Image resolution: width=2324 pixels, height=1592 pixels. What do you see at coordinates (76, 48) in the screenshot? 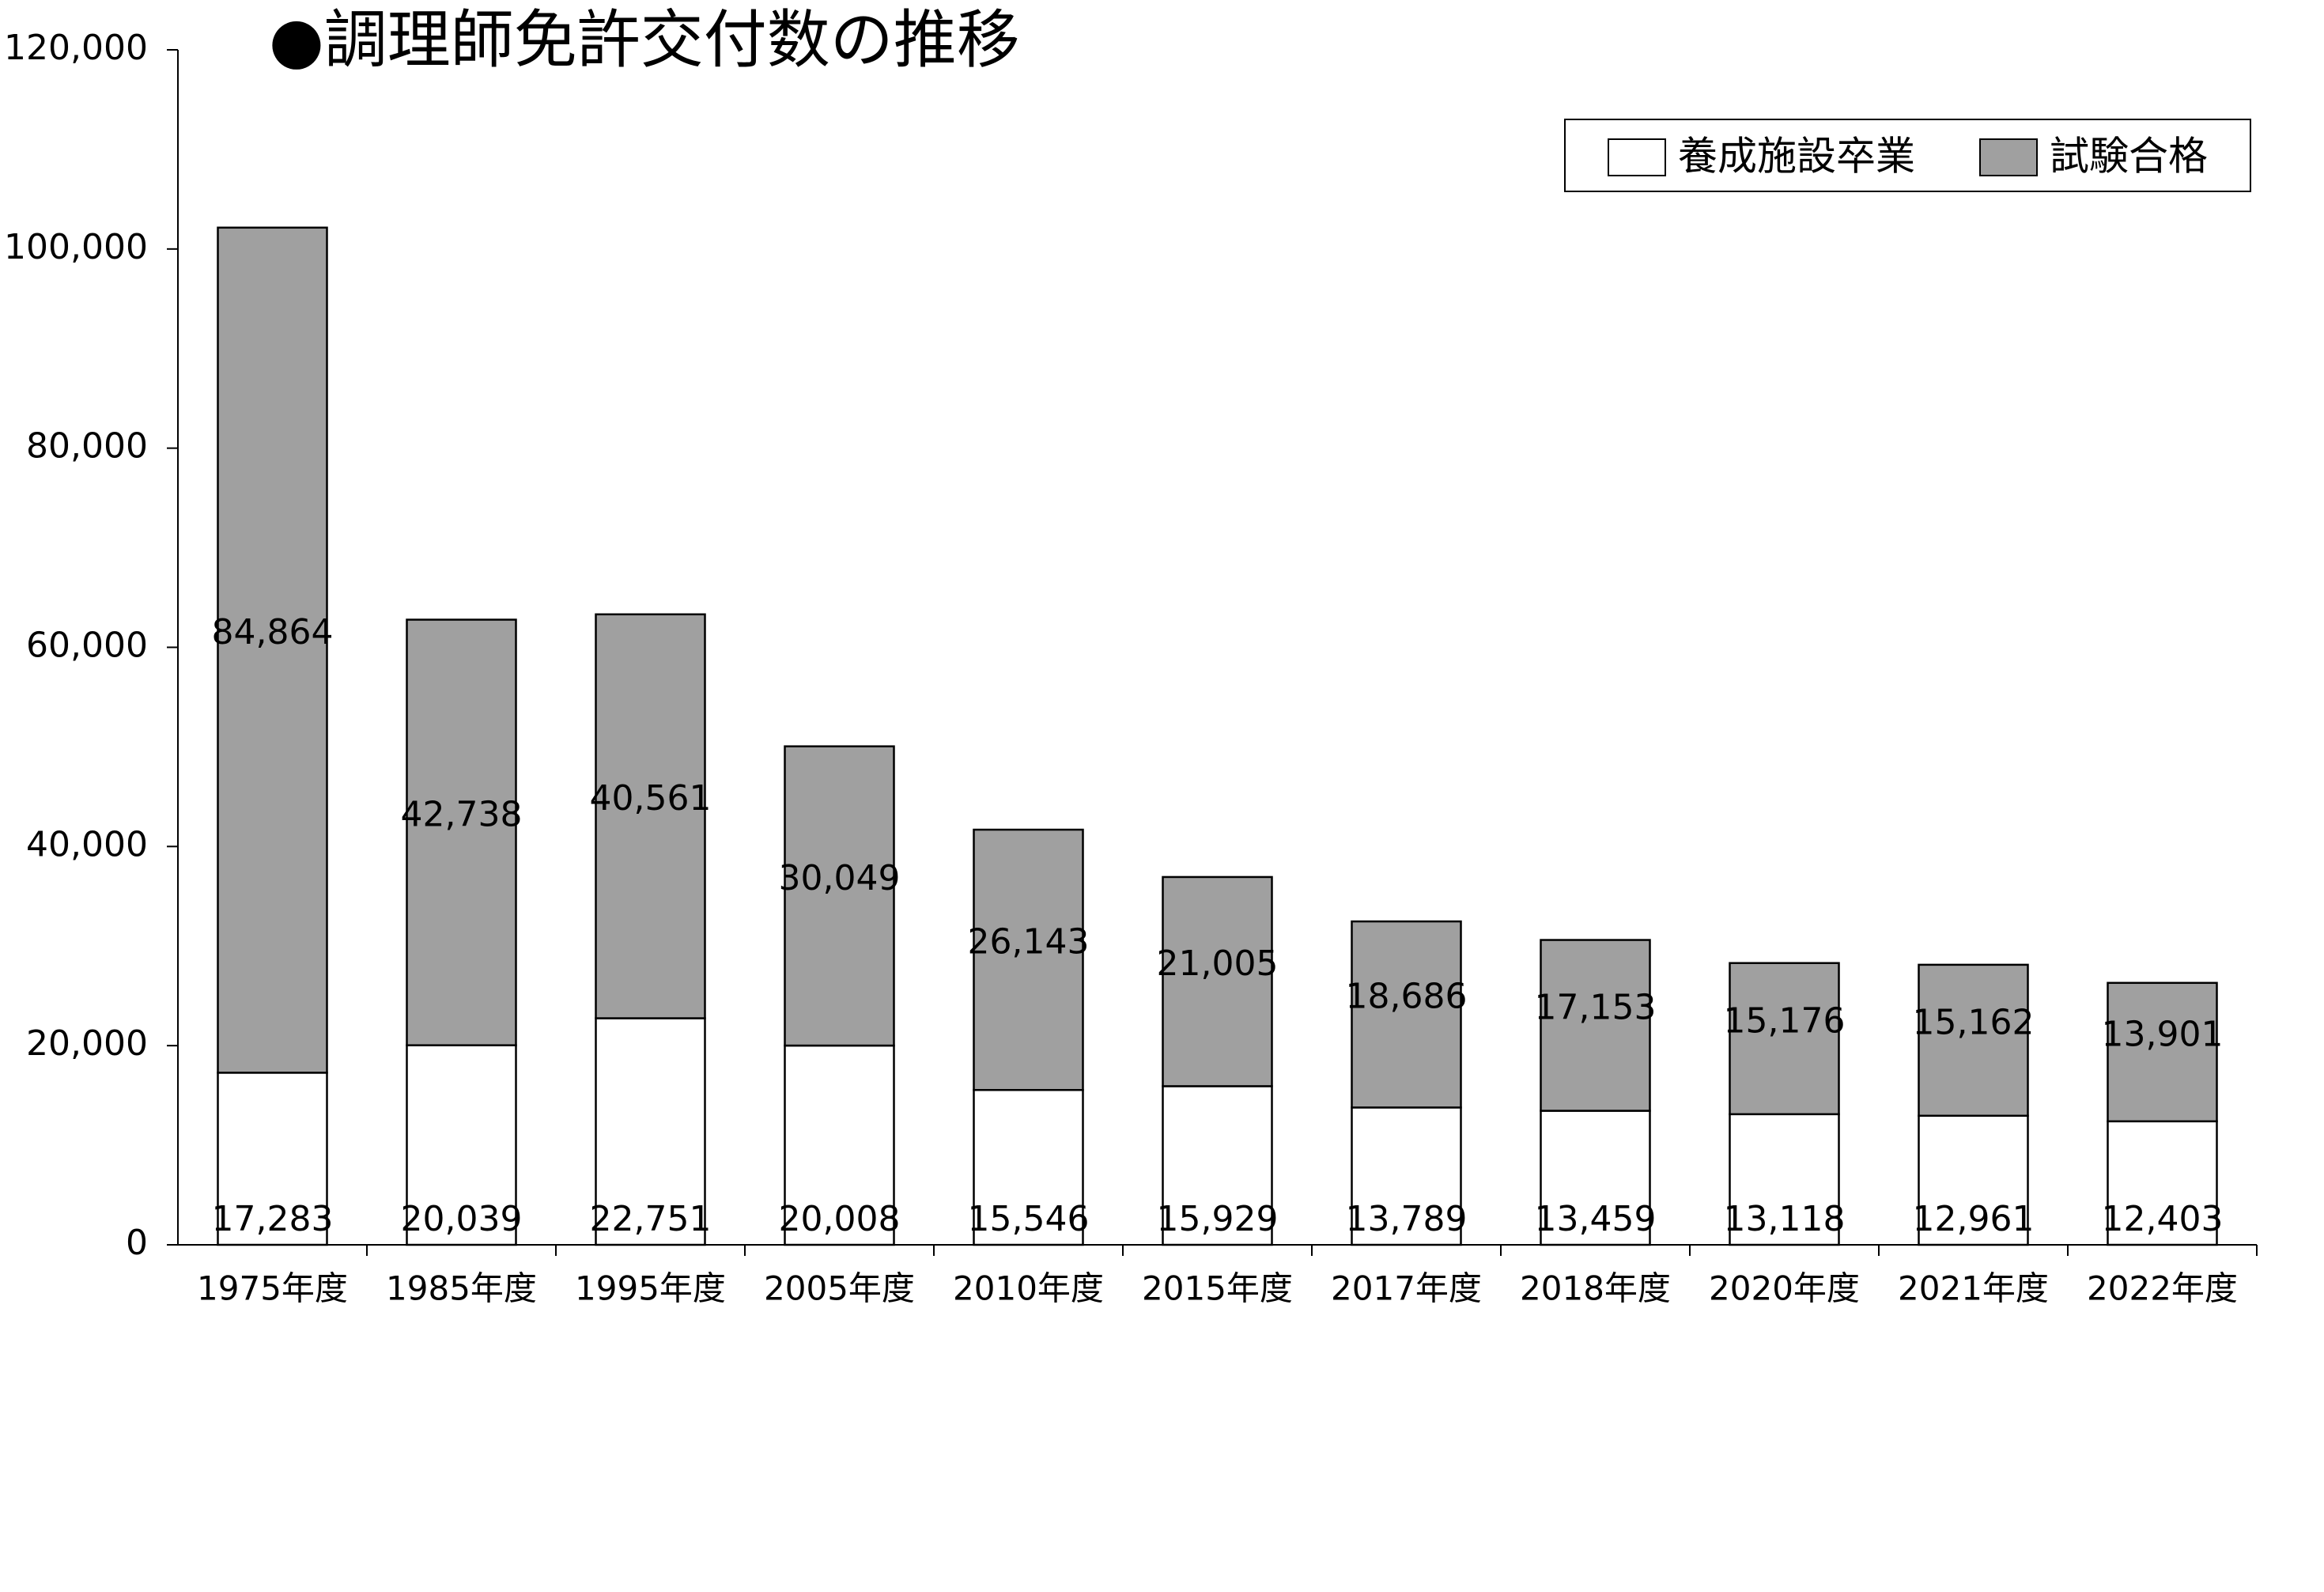
I see `y-tick-label: 120,000` at bounding box center [76, 48].